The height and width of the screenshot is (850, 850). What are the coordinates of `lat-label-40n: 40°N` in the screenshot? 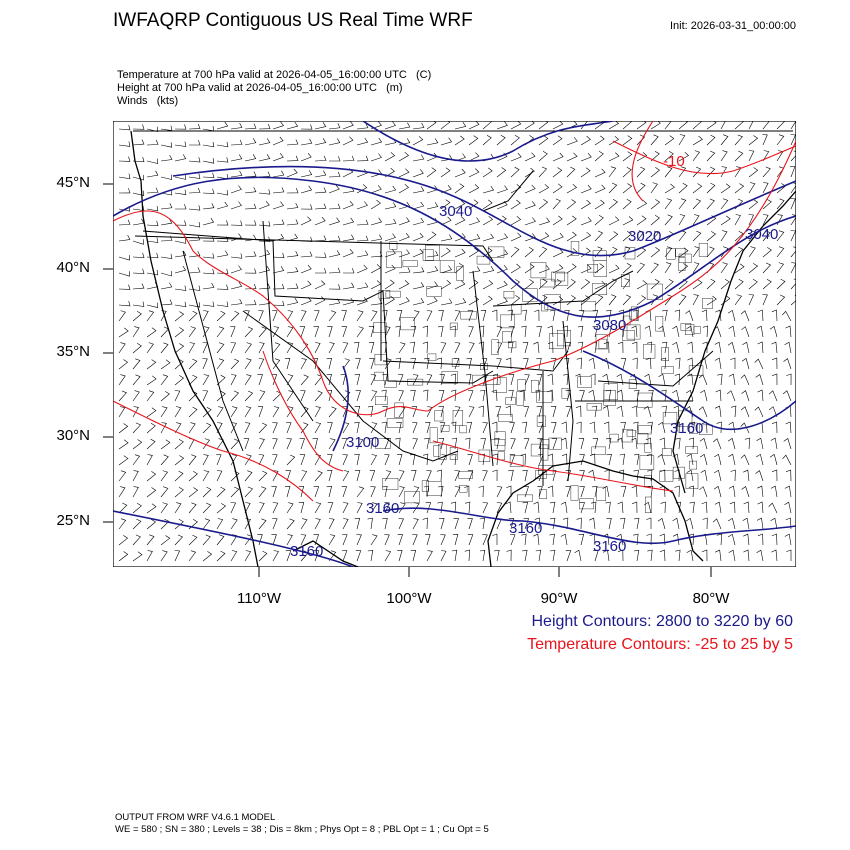 It's located at (73, 267).